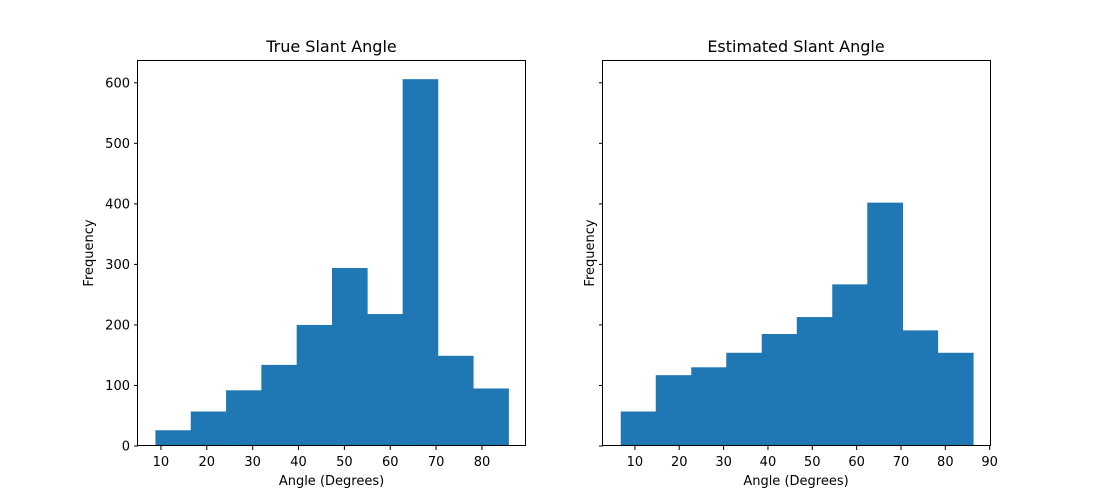  I want to click on y-ticks: 0 100 200 300 400 500 600, so click(121, 265).